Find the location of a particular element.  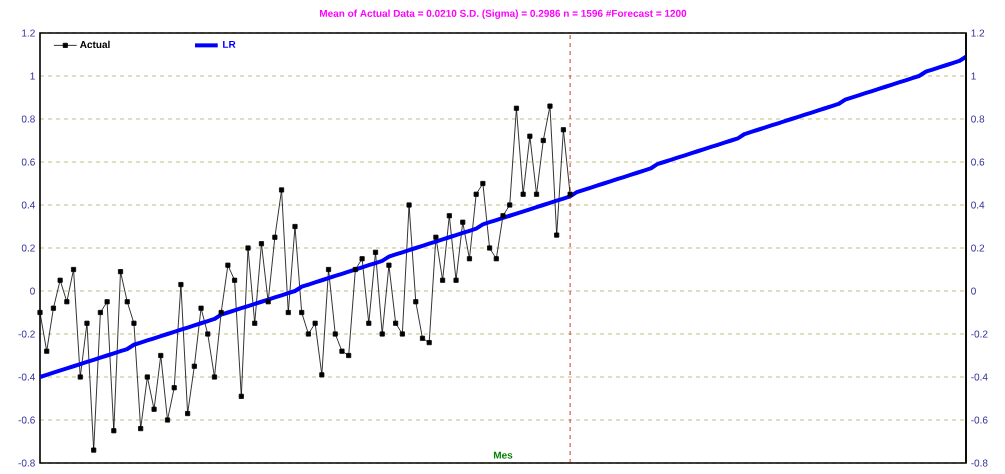

x-axis-title: Mes is located at coordinates (503, 455).